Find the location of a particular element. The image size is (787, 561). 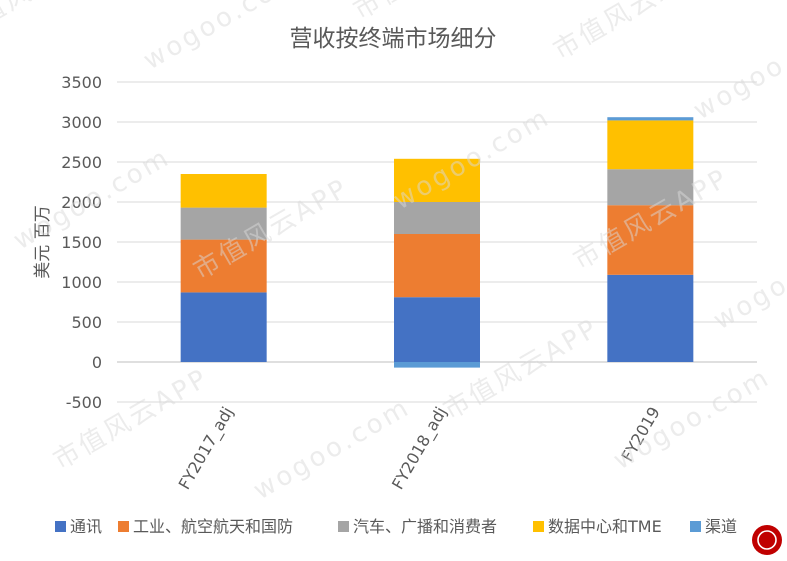

y-tick-label: 2500 is located at coordinates (81, 162).